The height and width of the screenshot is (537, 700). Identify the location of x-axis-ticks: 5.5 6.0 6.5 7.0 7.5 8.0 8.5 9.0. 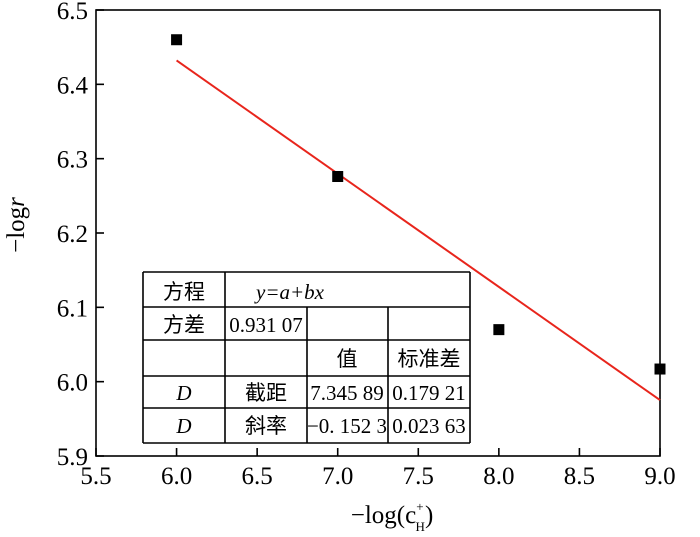
(378, 469).